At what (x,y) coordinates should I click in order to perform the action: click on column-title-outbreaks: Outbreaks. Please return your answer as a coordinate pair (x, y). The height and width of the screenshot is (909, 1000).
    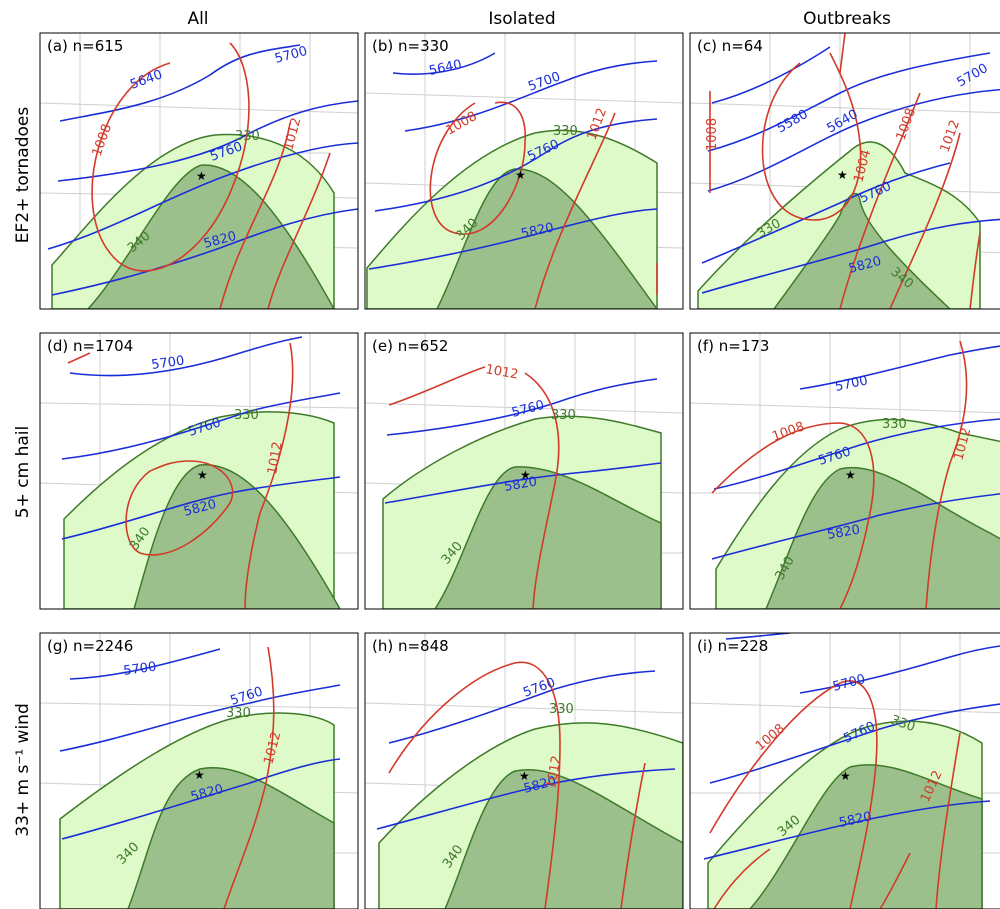
    Looking at the image, I should click on (847, 19).